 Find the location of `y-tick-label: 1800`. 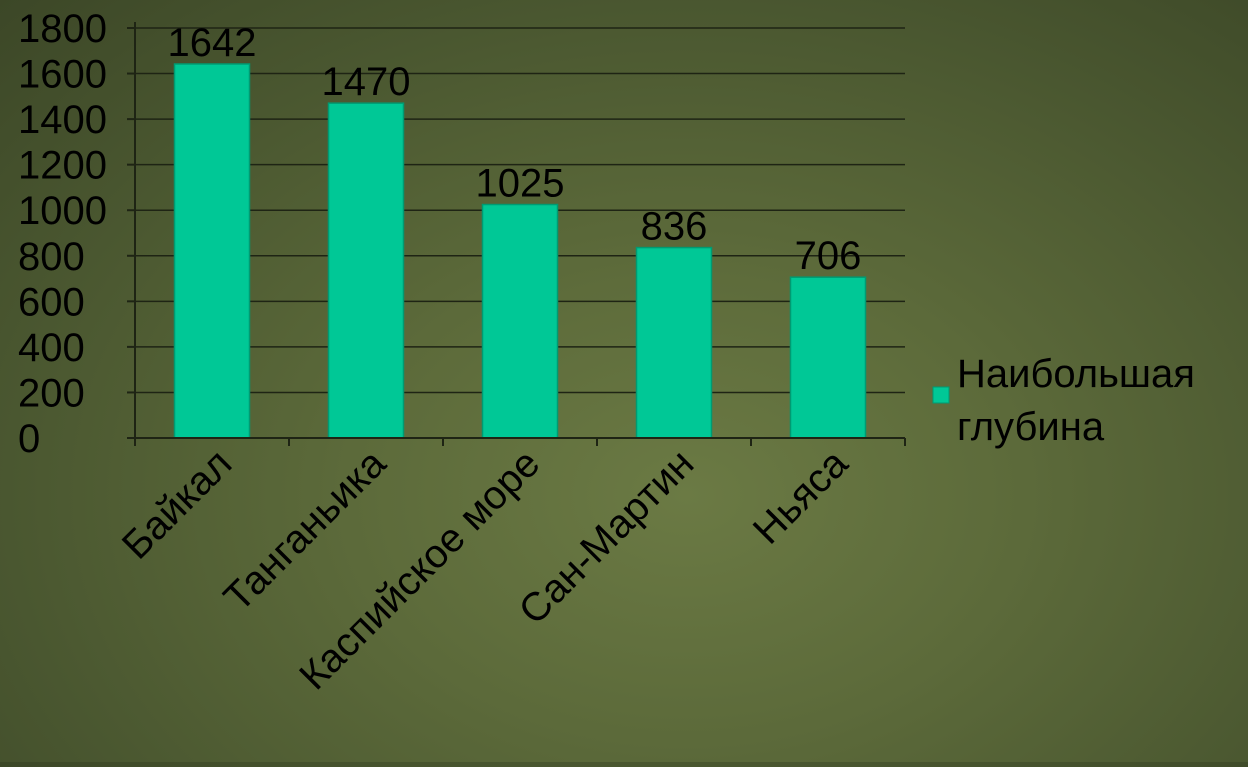

y-tick-label: 1800 is located at coordinates (62, 29).